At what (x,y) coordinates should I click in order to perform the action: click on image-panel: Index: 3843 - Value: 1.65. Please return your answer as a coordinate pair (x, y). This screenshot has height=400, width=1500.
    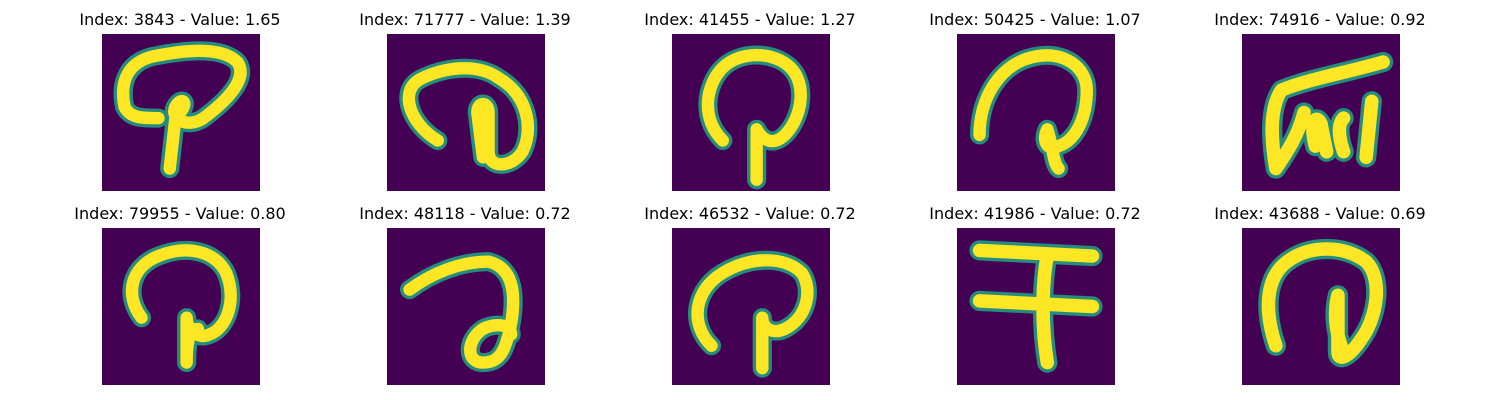
    Looking at the image, I should click on (180, 105).